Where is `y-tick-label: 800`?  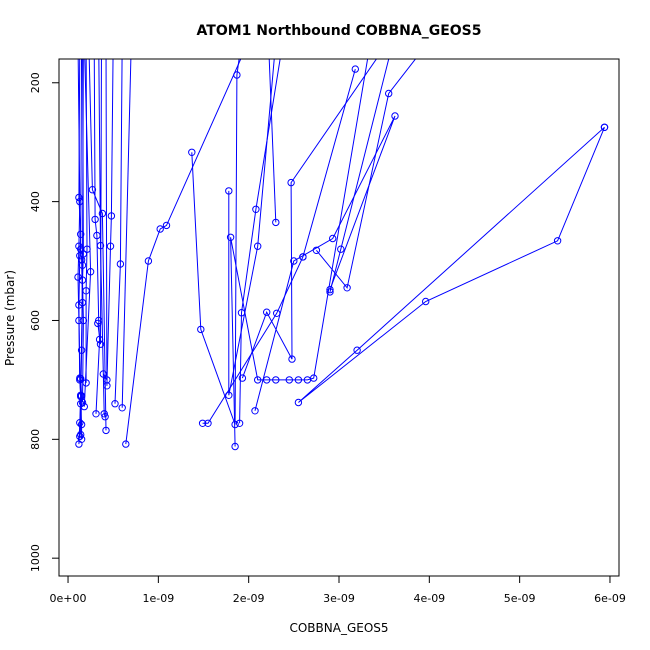 y-tick-label: 800 is located at coordinates (35, 439).